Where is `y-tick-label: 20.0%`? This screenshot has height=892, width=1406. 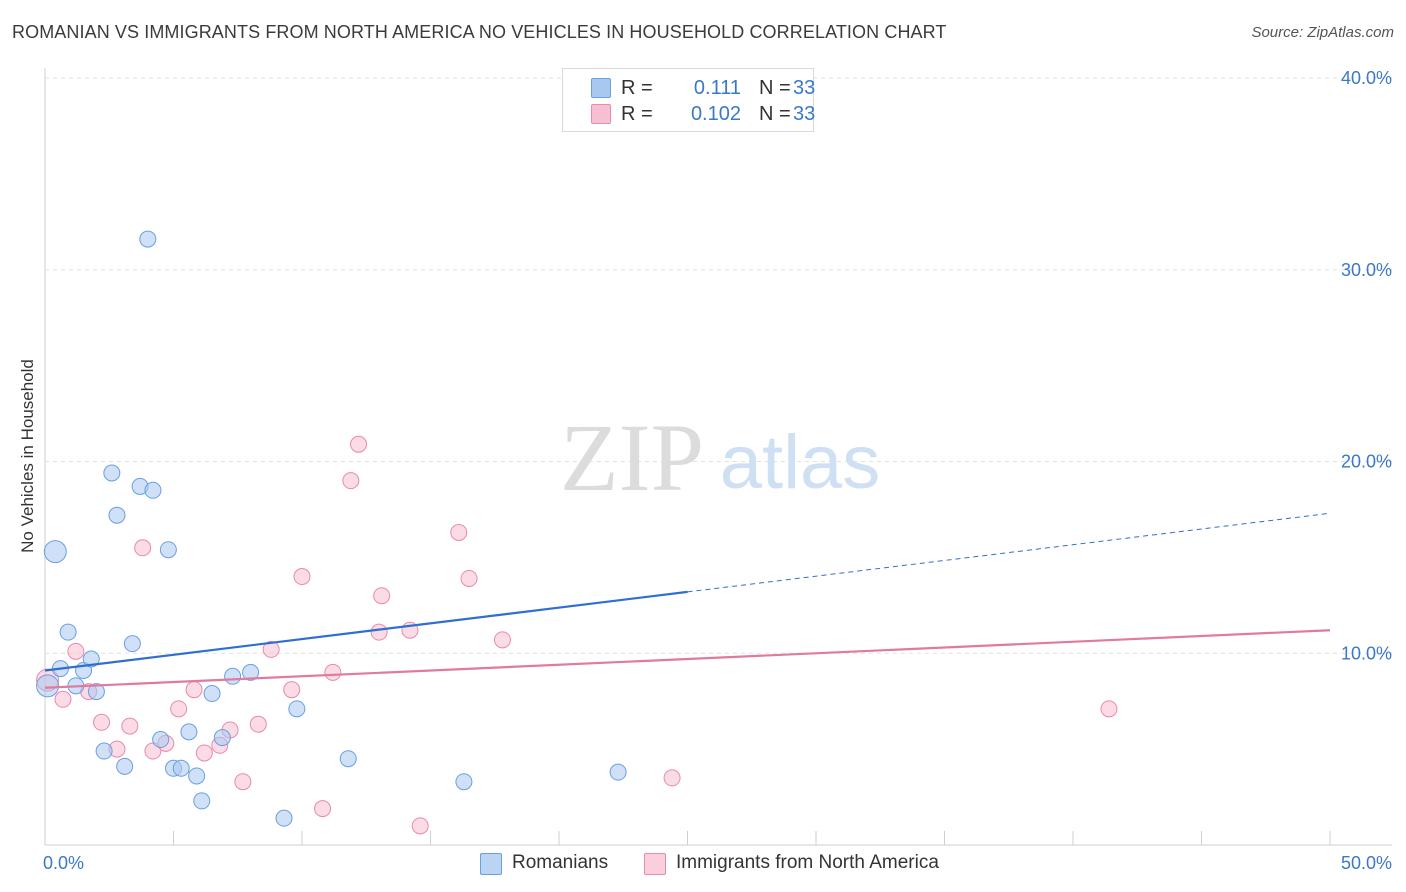 y-tick-label: 20.0% is located at coordinates (1366, 462).